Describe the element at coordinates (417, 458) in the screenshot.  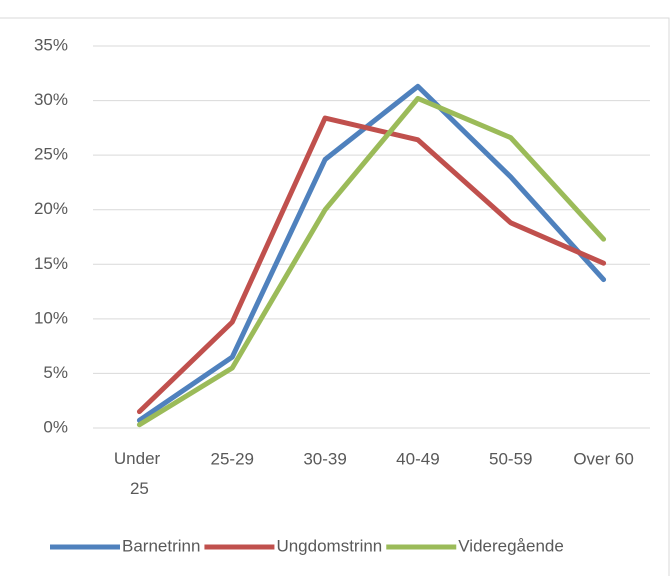
I see `x-tick-label: 40-49` at that location.